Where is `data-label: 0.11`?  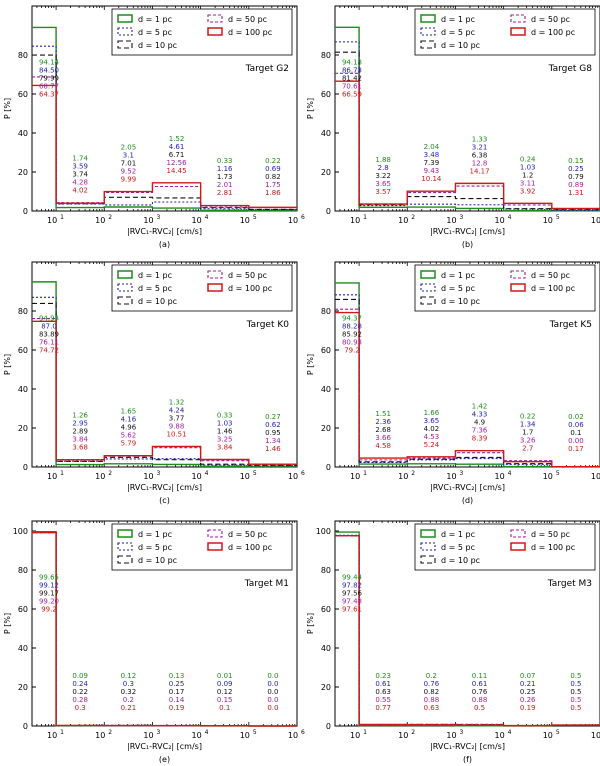 data-label: 0.11 is located at coordinates (480, 676).